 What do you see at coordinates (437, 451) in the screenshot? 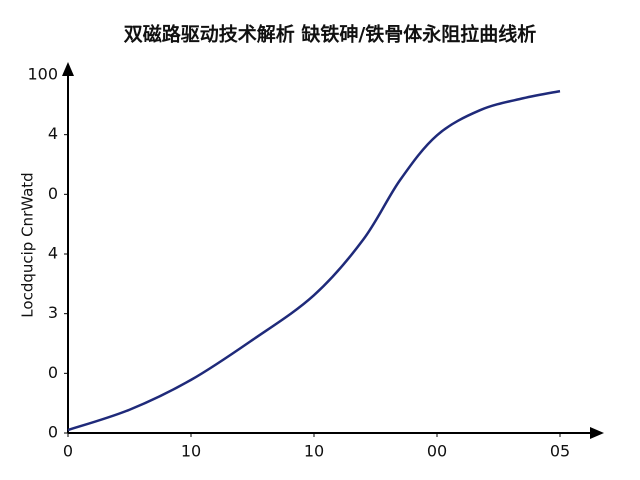
I see `x-tick-label: 00` at bounding box center [437, 451].